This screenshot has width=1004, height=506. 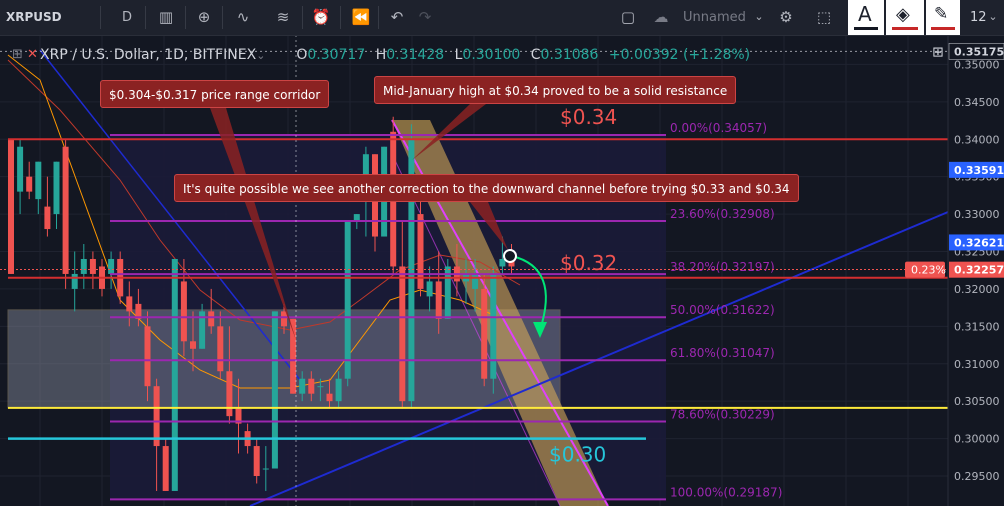 I want to click on undo-icon: ↶, so click(x=397, y=17).